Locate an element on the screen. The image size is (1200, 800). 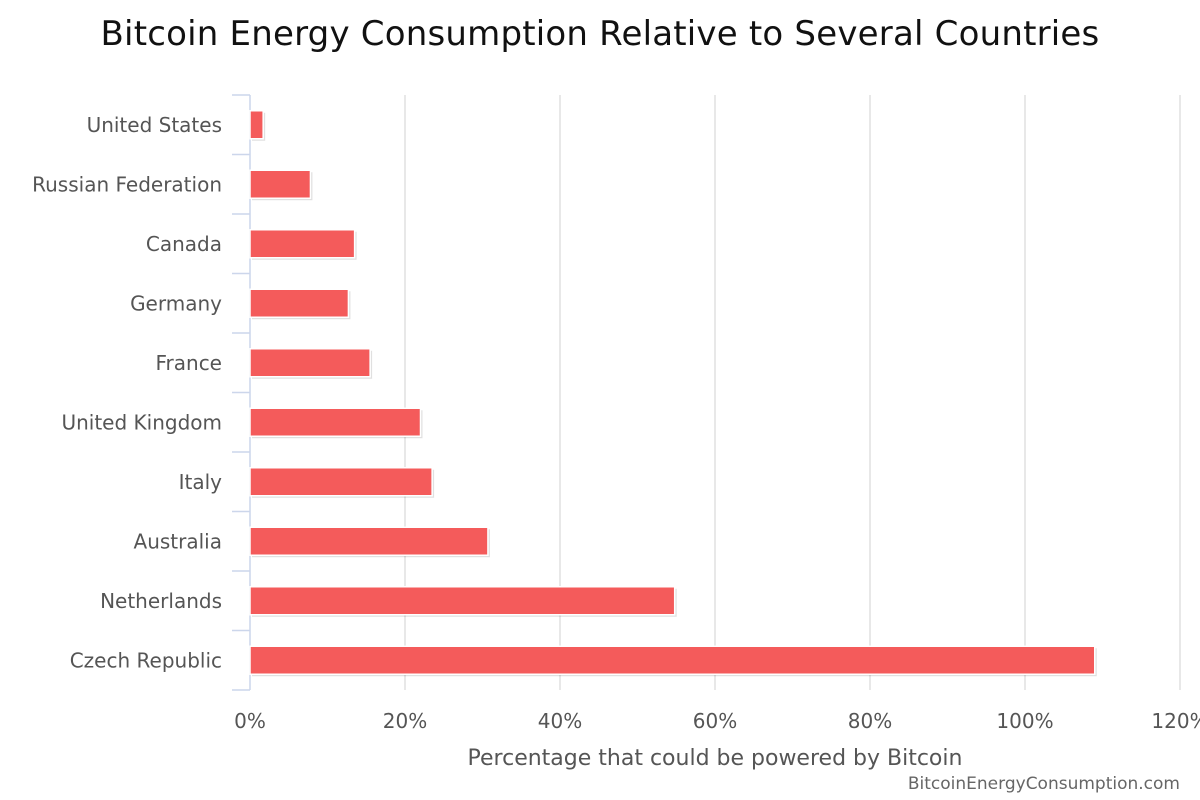
x-tick-label: 0% is located at coordinates (250, 721).